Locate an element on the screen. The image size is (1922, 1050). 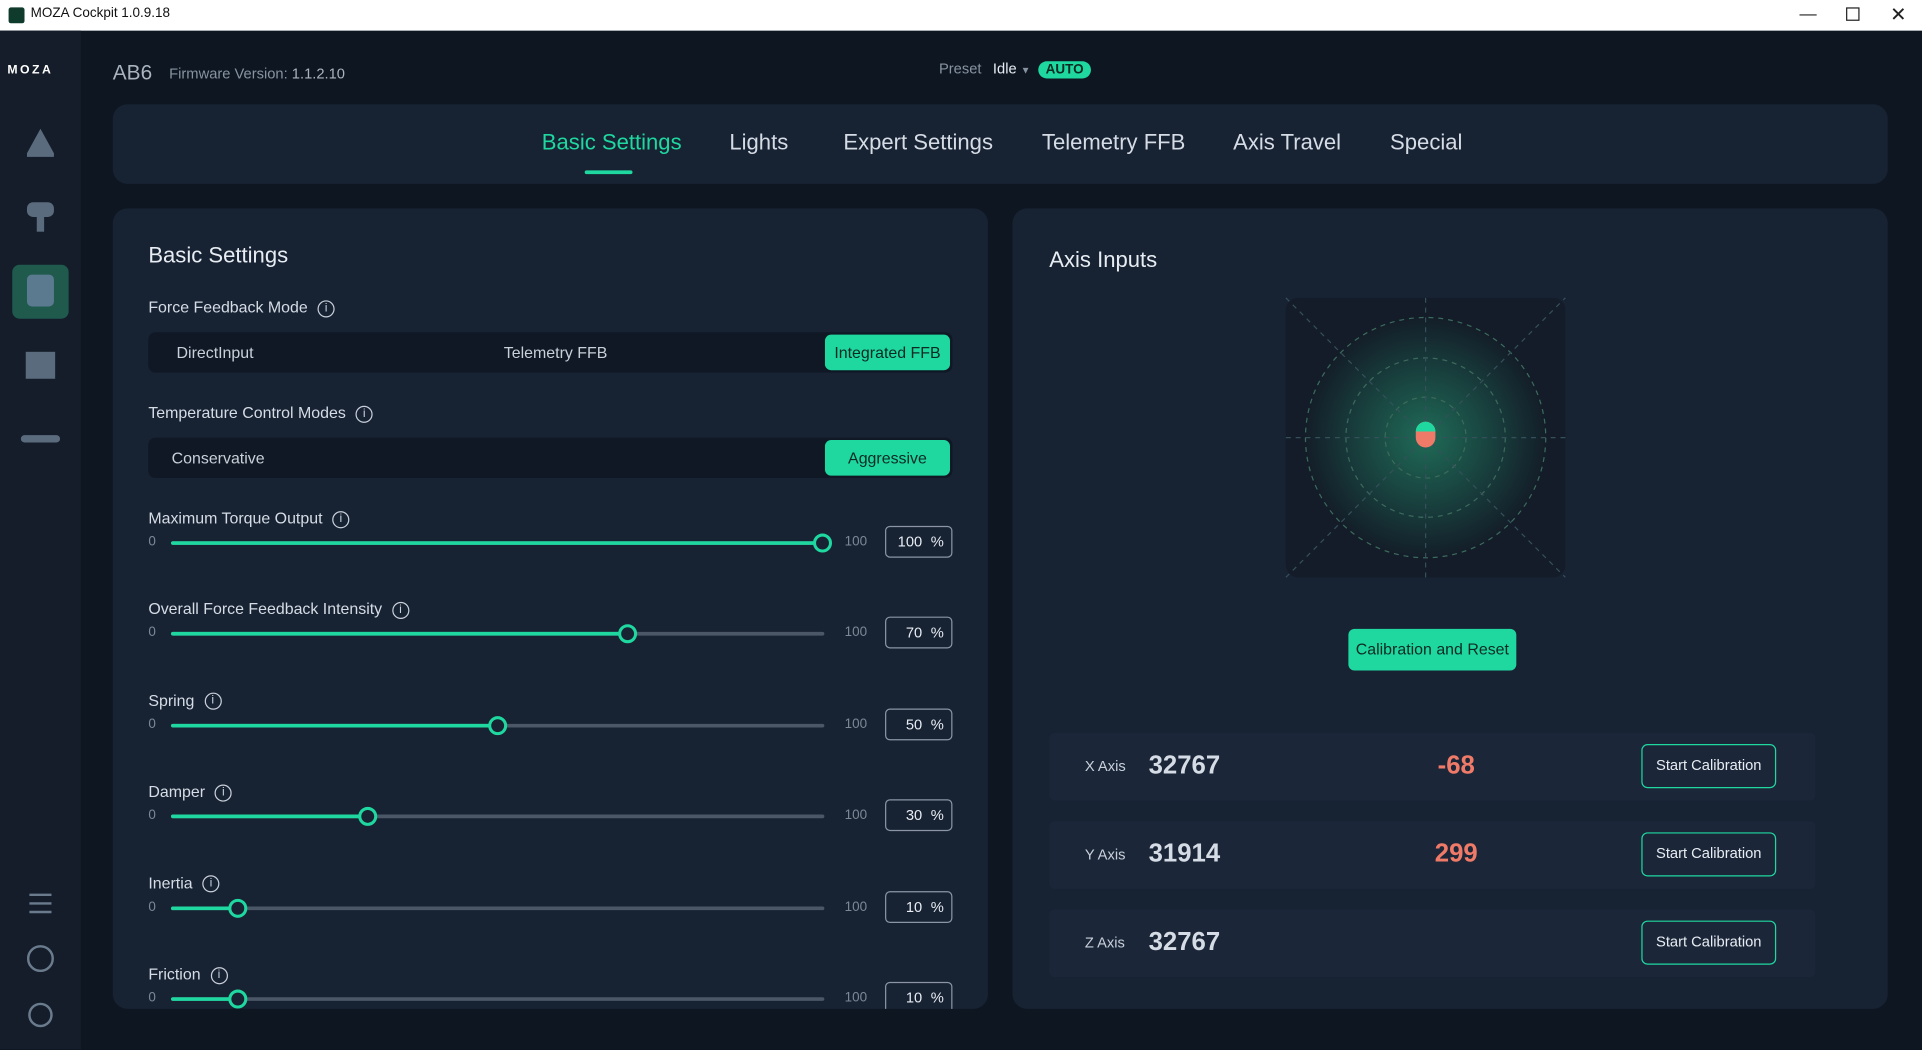
pedal-icon is located at coordinates (40, 365).